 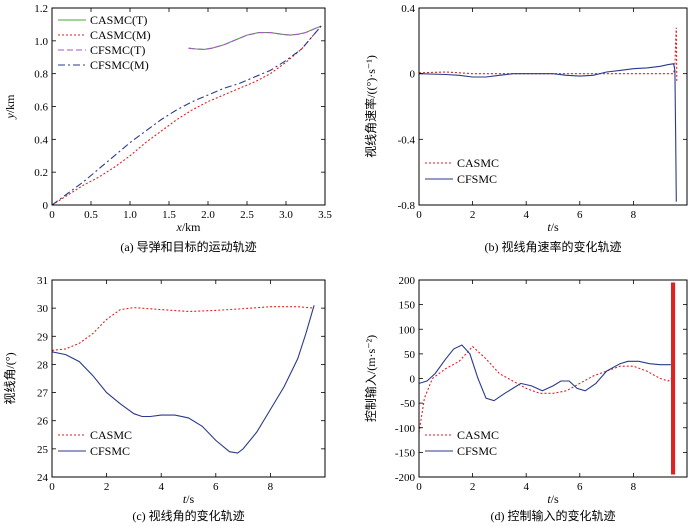 What do you see at coordinates (407, 206) in the screenshot?
I see `y-tick-label: -0.8` at bounding box center [407, 206].